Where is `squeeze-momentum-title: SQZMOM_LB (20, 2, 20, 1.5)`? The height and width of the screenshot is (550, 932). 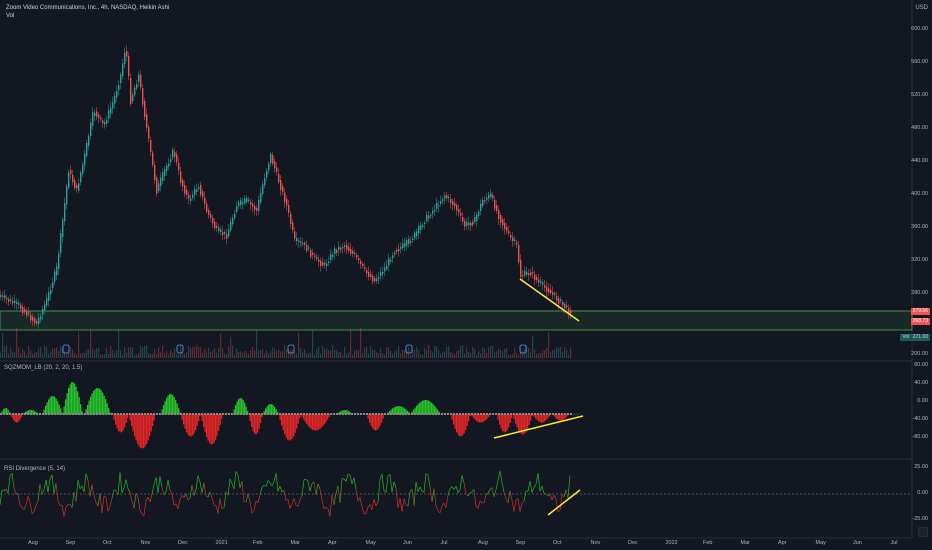
squeeze-momentum-title: SQZMOM_LB (20, 2, 20, 1.5) is located at coordinates (43, 368).